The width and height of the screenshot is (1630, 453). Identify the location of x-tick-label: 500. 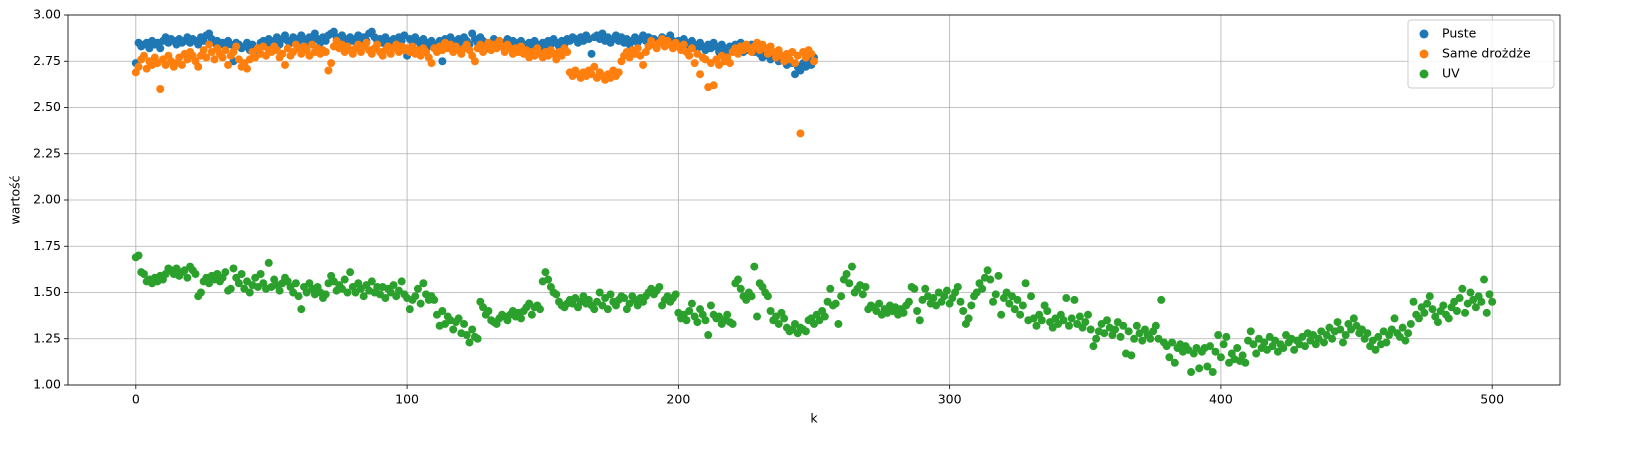
(1492, 399).